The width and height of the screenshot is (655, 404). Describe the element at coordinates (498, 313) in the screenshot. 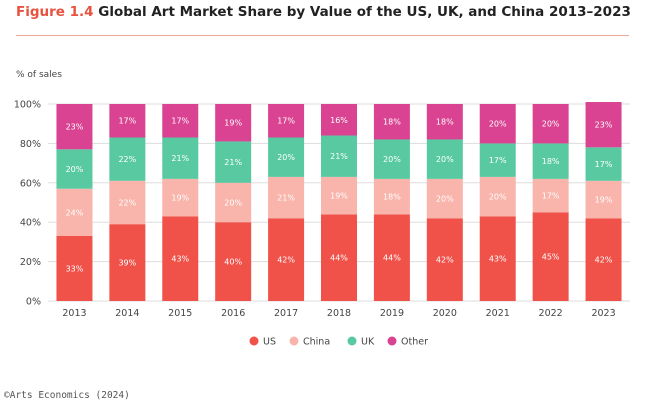

I see `x-tick-label: 2021` at that location.